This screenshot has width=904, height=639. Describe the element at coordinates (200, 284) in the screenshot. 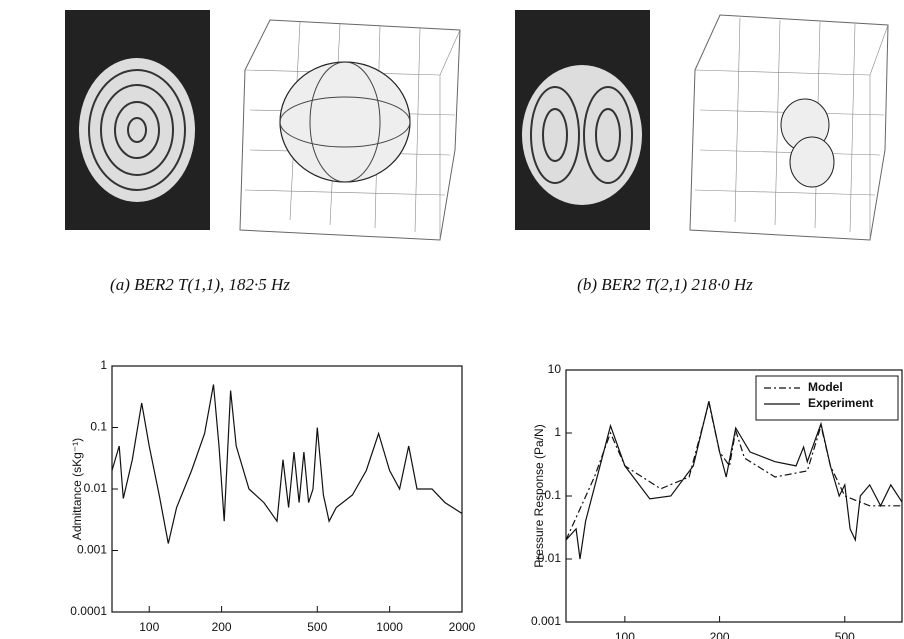

I see `caption: (a) BER2 T(1,1), 182·5 Hz` at that location.